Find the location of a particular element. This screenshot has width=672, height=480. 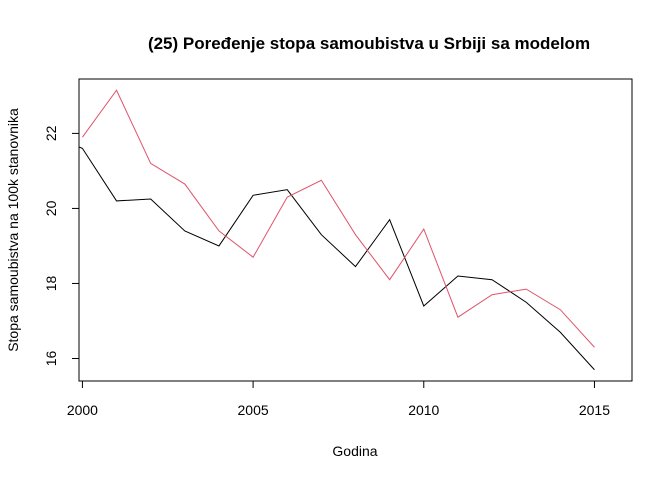

y-tick-label: 16 is located at coordinates (51, 358).